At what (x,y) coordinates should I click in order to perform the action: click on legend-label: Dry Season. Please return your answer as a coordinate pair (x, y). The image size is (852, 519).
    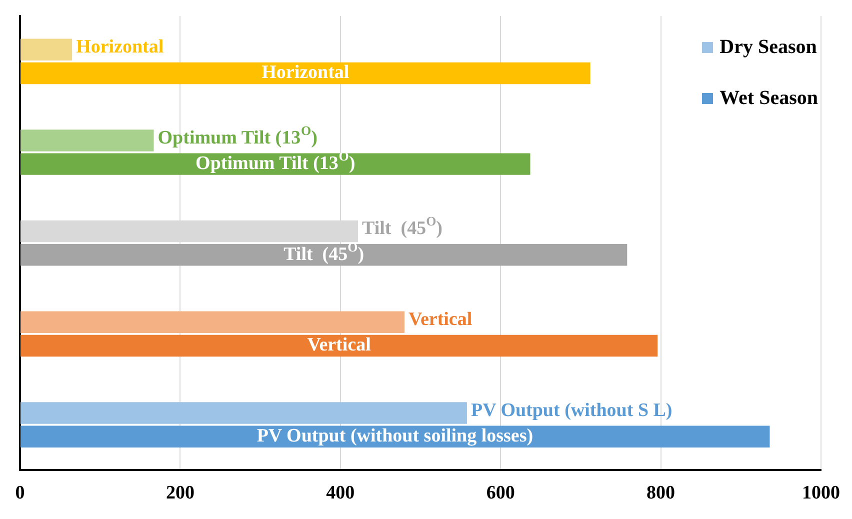
    Looking at the image, I should click on (768, 47).